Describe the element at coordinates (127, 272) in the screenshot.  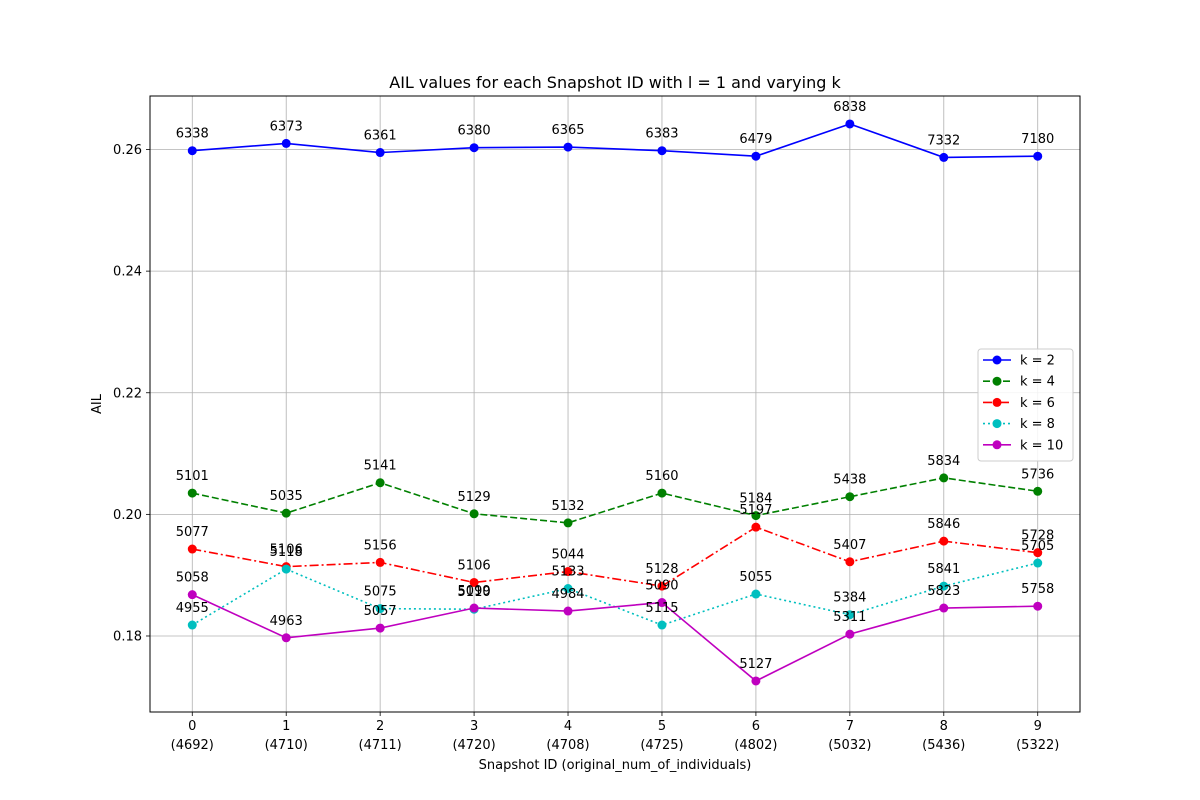
I see `y-tick-label: 0.24` at that location.